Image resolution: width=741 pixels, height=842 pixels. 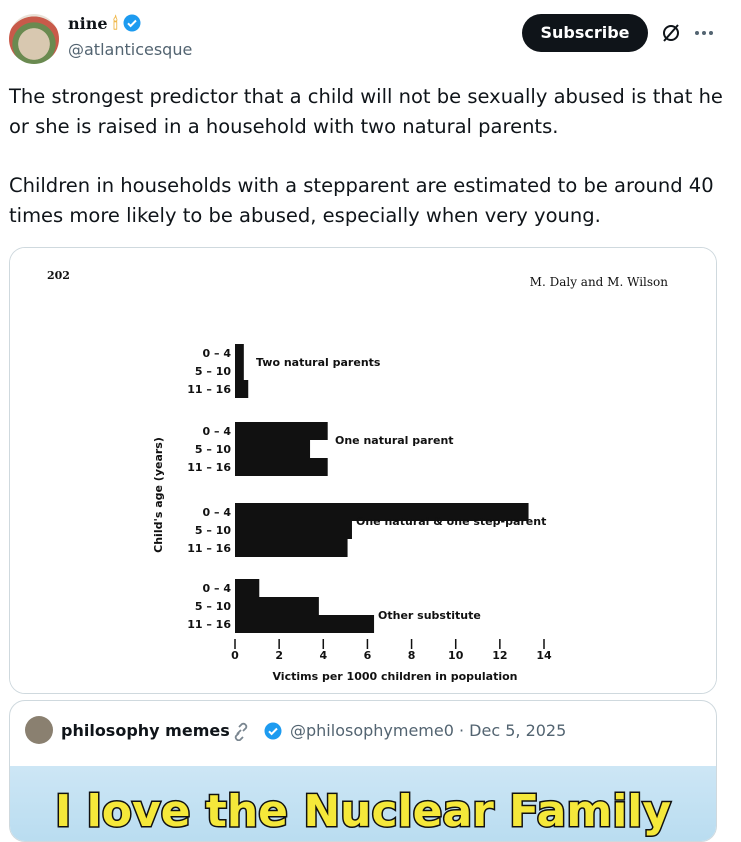 What do you see at coordinates (235, 655) in the screenshot?
I see `x-tick-label: 0` at bounding box center [235, 655].